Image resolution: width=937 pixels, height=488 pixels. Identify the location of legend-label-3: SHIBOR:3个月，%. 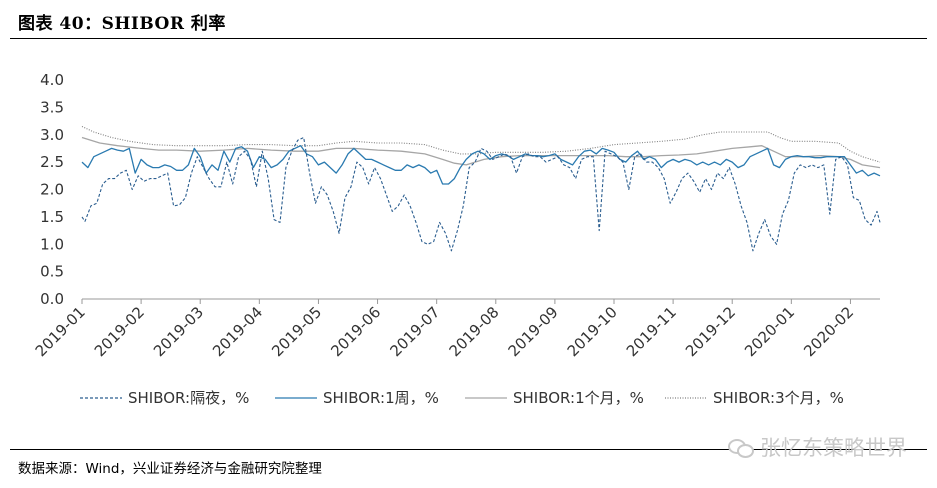
(778, 398).